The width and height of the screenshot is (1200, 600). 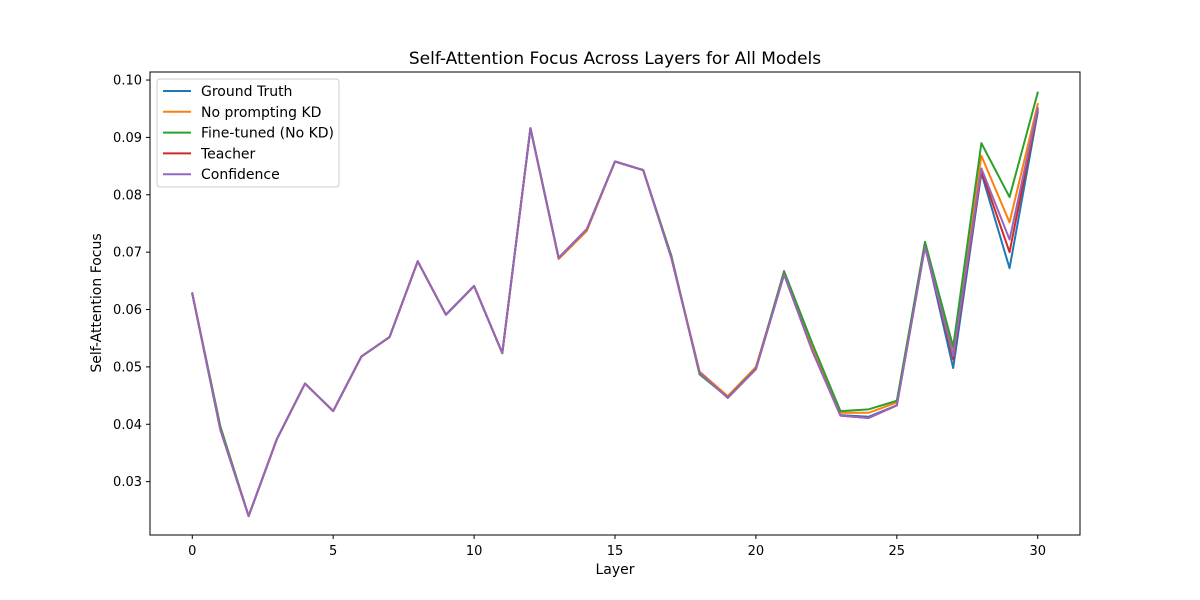 I want to click on legend-label-4: Confidence, so click(x=240, y=175).